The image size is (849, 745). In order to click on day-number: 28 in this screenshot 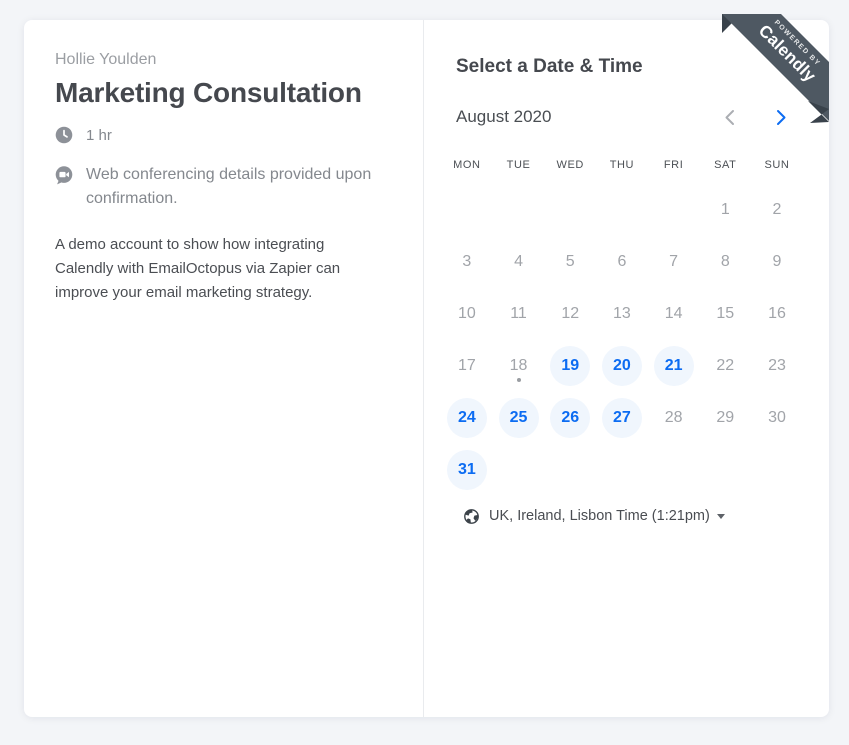, I will do `click(673, 417)`.